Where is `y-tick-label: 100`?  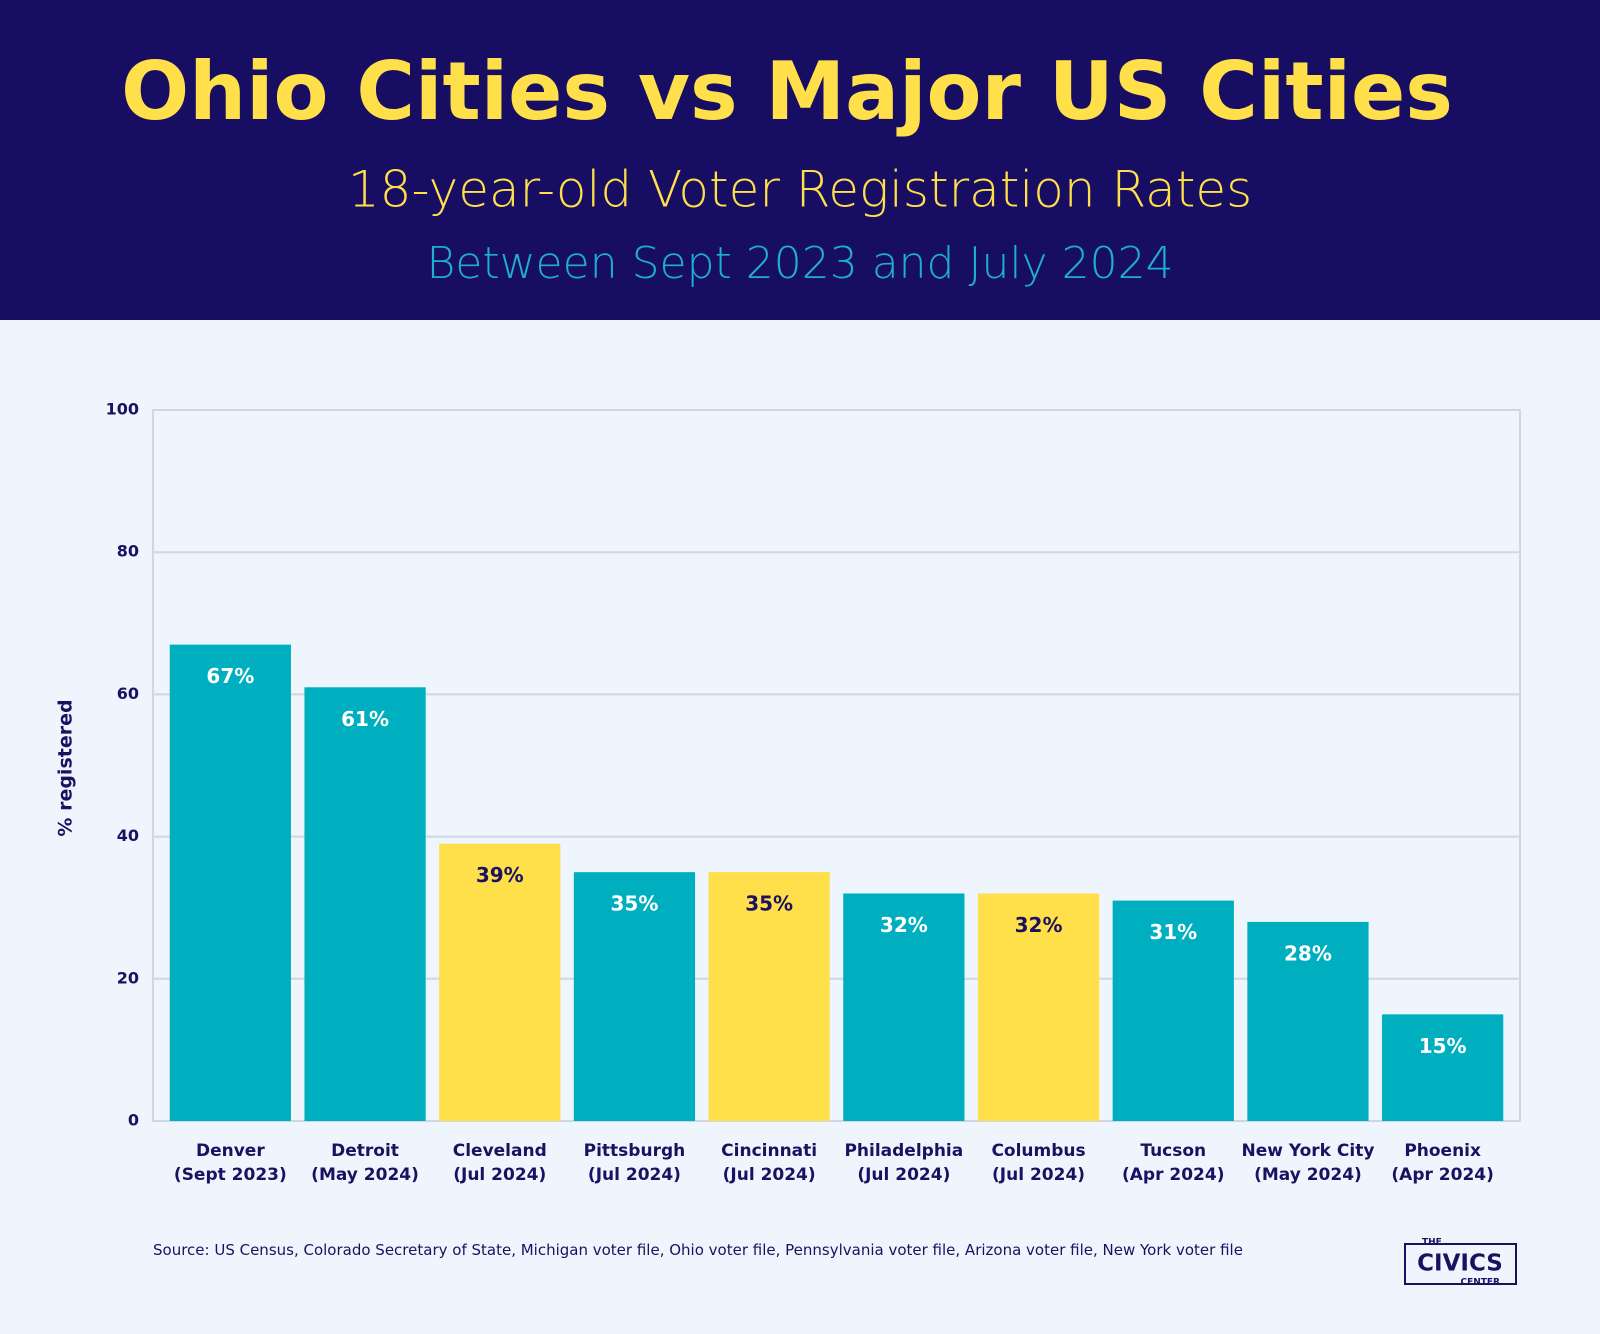
y-tick-label: 100 is located at coordinates (122, 409).